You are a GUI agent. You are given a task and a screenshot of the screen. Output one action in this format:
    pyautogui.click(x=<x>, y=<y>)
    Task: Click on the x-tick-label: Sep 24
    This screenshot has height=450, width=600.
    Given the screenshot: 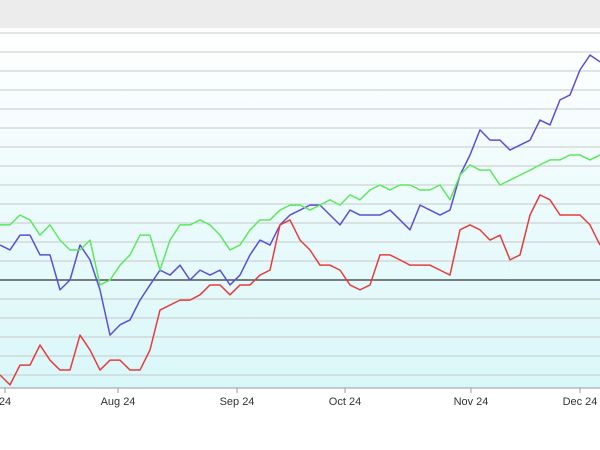 What is the action you would take?
    pyautogui.click(x=237, y=402)
    